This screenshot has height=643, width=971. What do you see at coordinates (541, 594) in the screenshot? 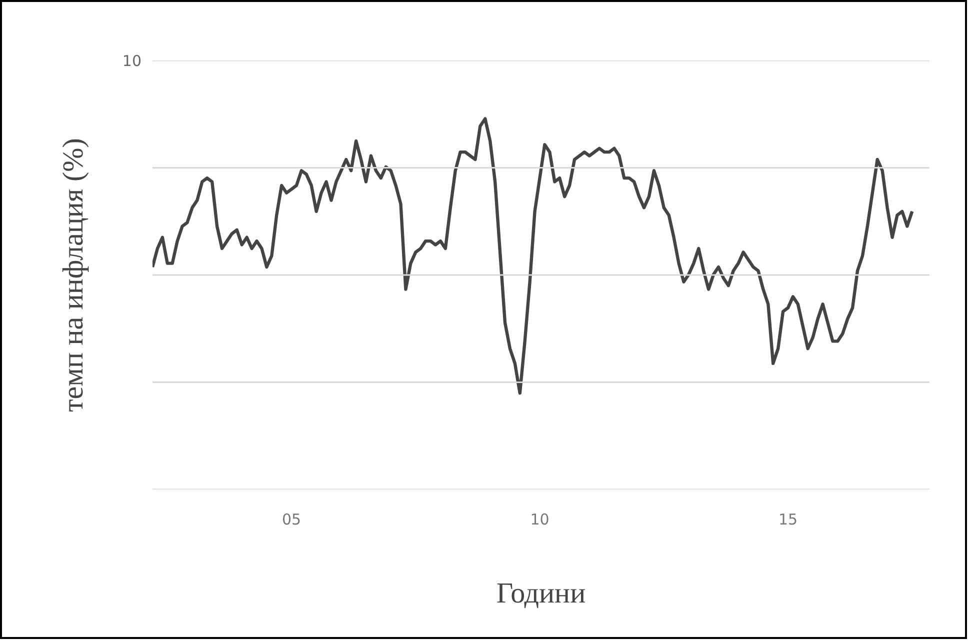
I see `x-axis-title: Години` at bounding box center [541, 594].